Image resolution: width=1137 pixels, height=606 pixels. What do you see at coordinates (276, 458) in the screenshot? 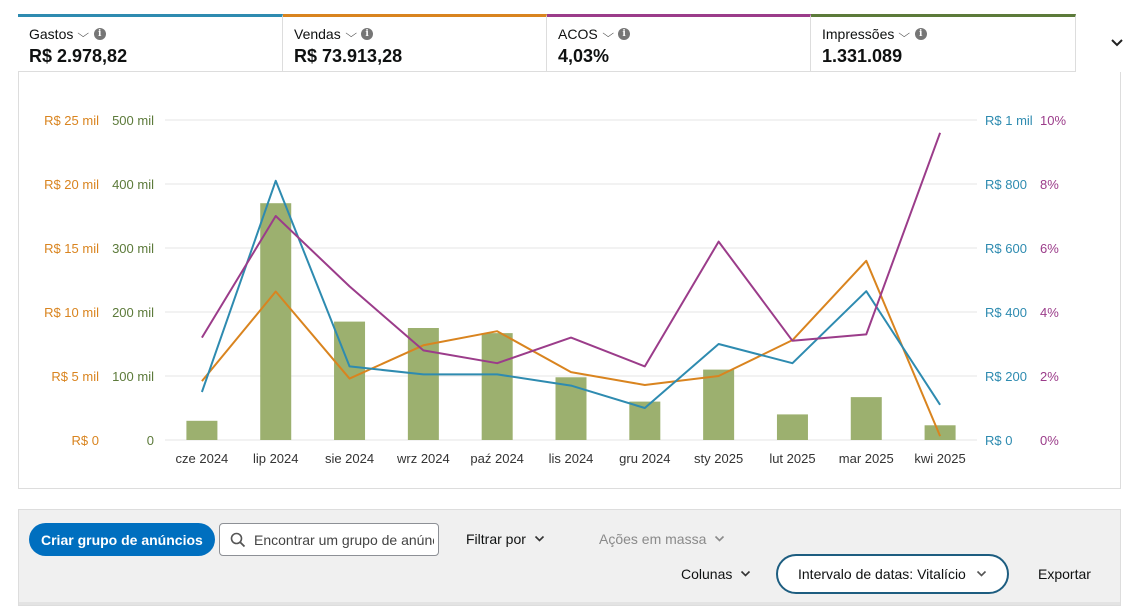
I see `x-tick-label: lip 2024` at bounding box center [276, 458].